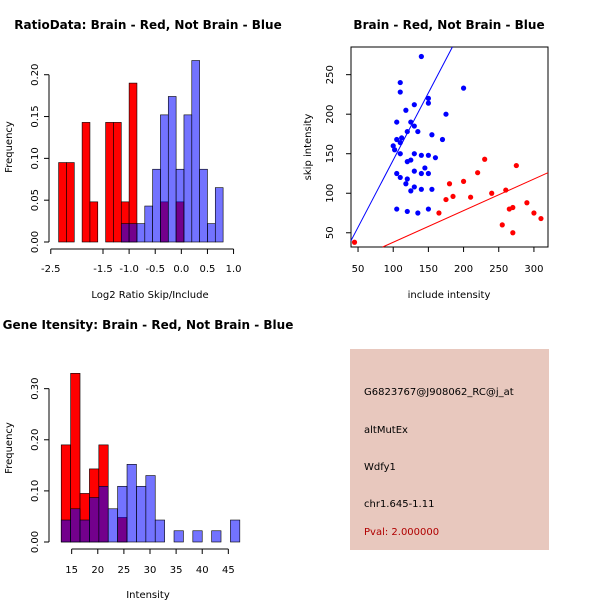  Describe the element at coordinates (150, 570) in the screenshot. I see `intensity-x-tick-label: 30` at that location.